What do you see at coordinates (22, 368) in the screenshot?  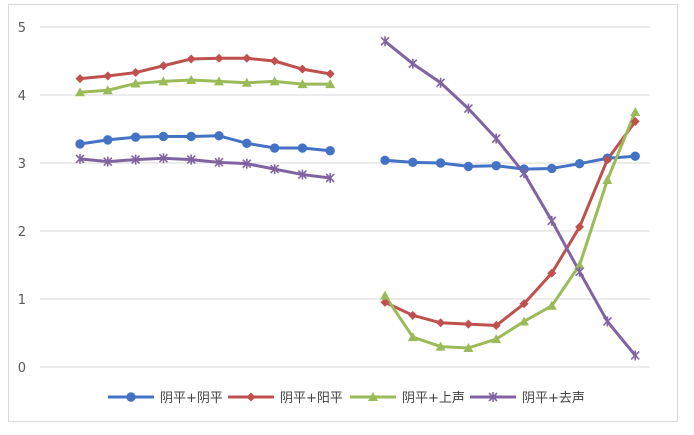 I see `y-tick-label-0: 0` at bounding box center [22, 368].